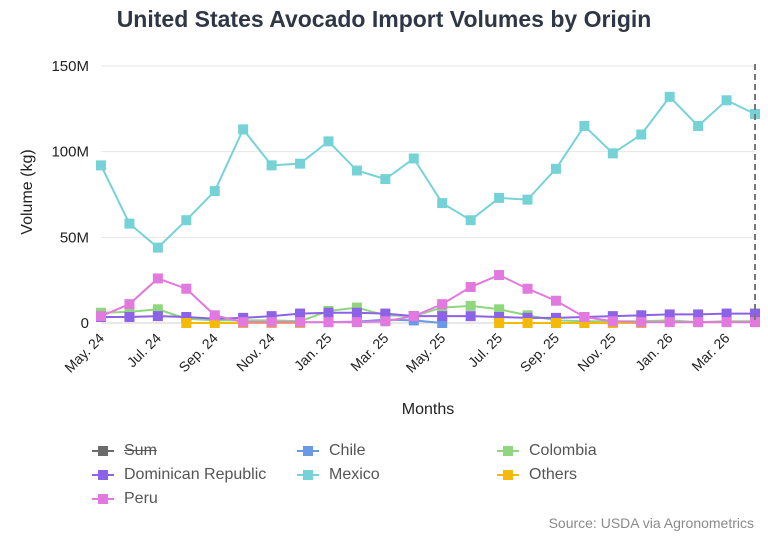 This screenshot has height=538, width=768. Describe the element at coordinates (540, 353) in the screenshot. I see `x-tick-label: Sep. 25` at that location.